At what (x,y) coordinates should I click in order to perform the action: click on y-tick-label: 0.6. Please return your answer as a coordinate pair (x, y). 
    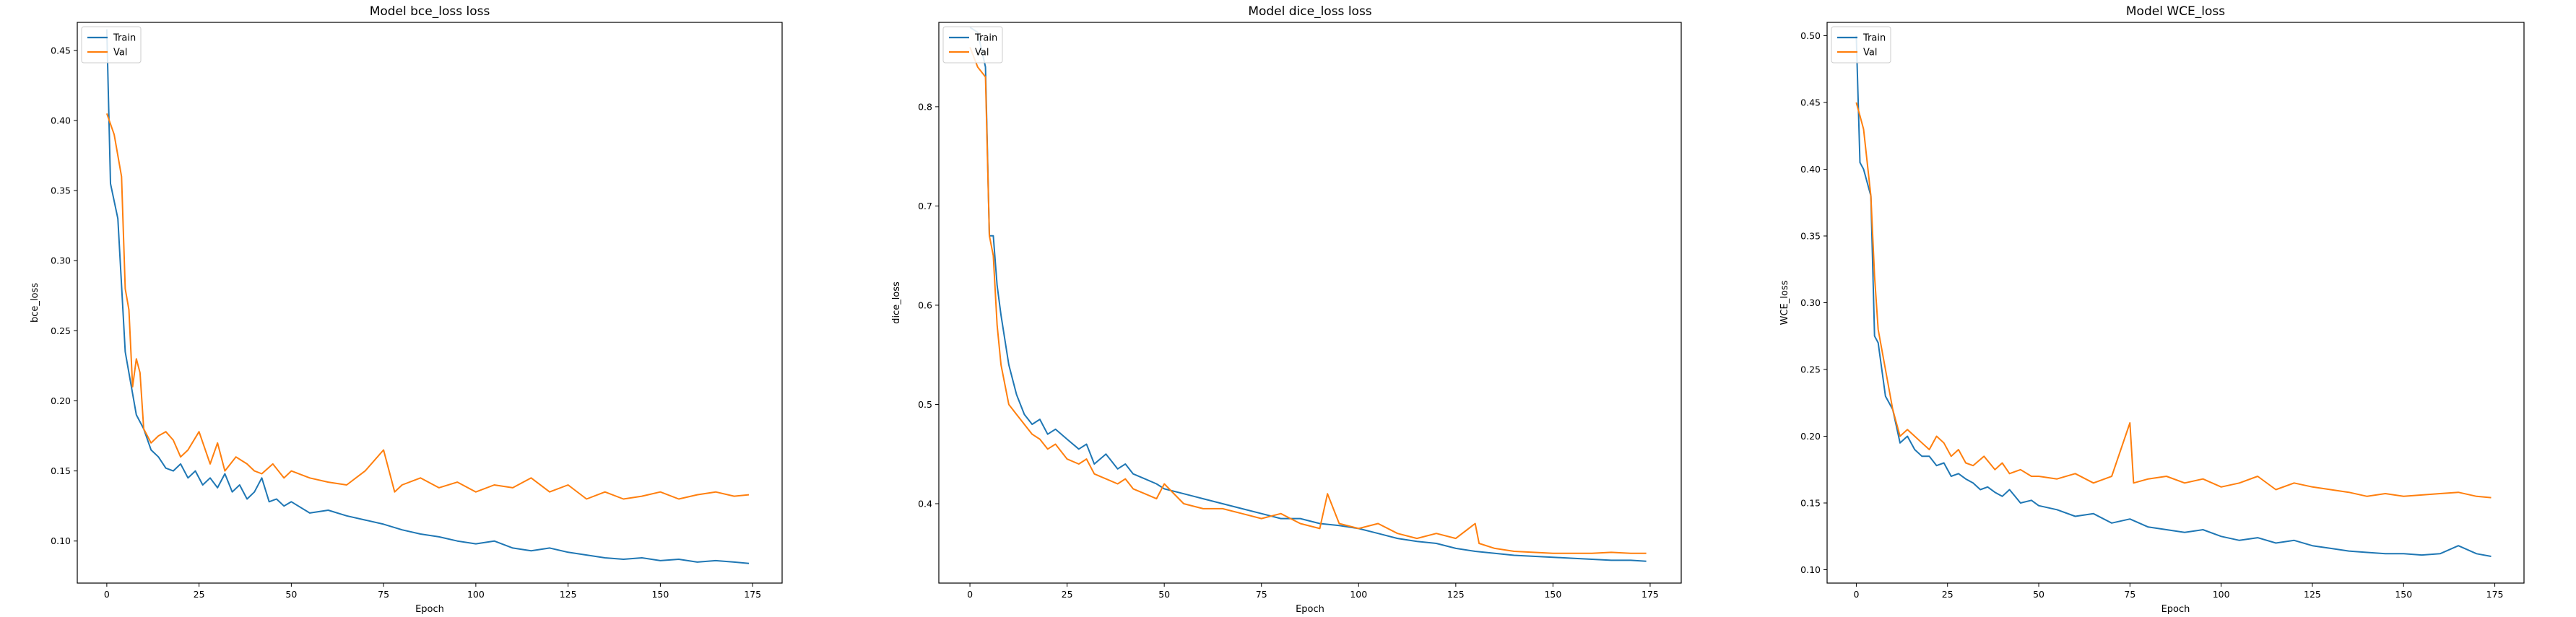
    Looking at the image, I should click on (925, 304).